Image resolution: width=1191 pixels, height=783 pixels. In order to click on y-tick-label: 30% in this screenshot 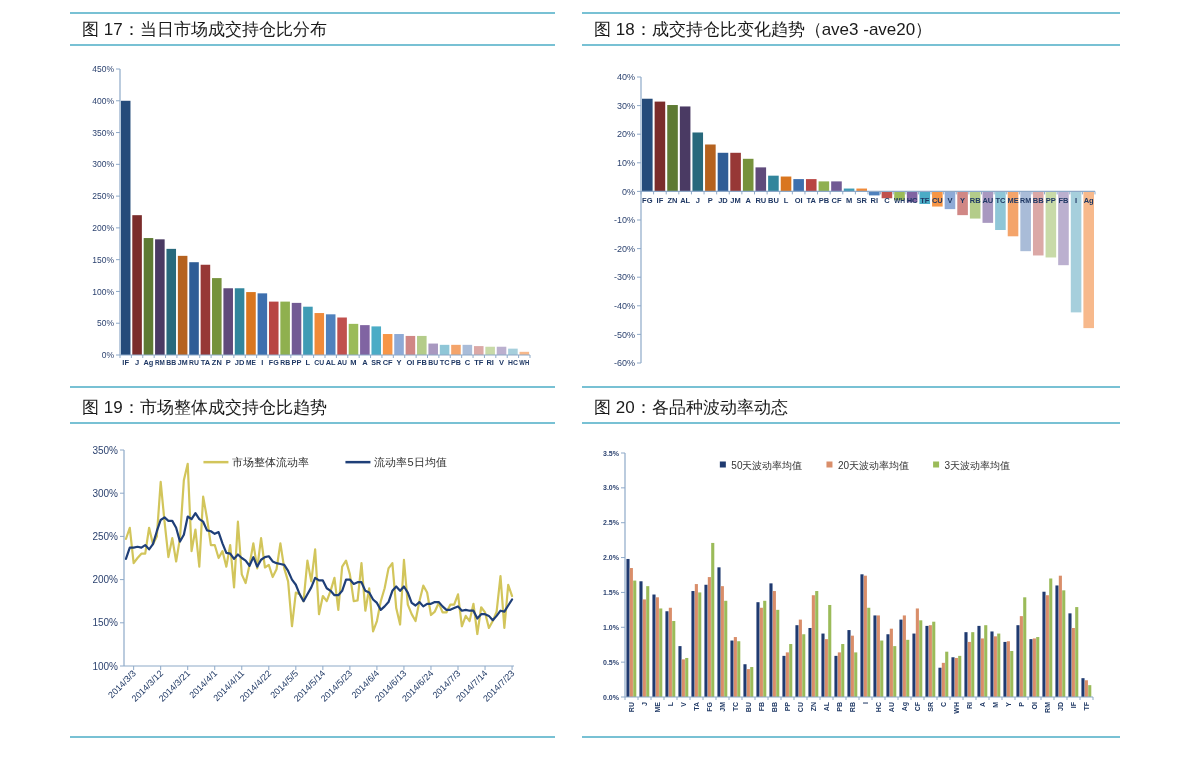, I will do `click(625, 105)`.